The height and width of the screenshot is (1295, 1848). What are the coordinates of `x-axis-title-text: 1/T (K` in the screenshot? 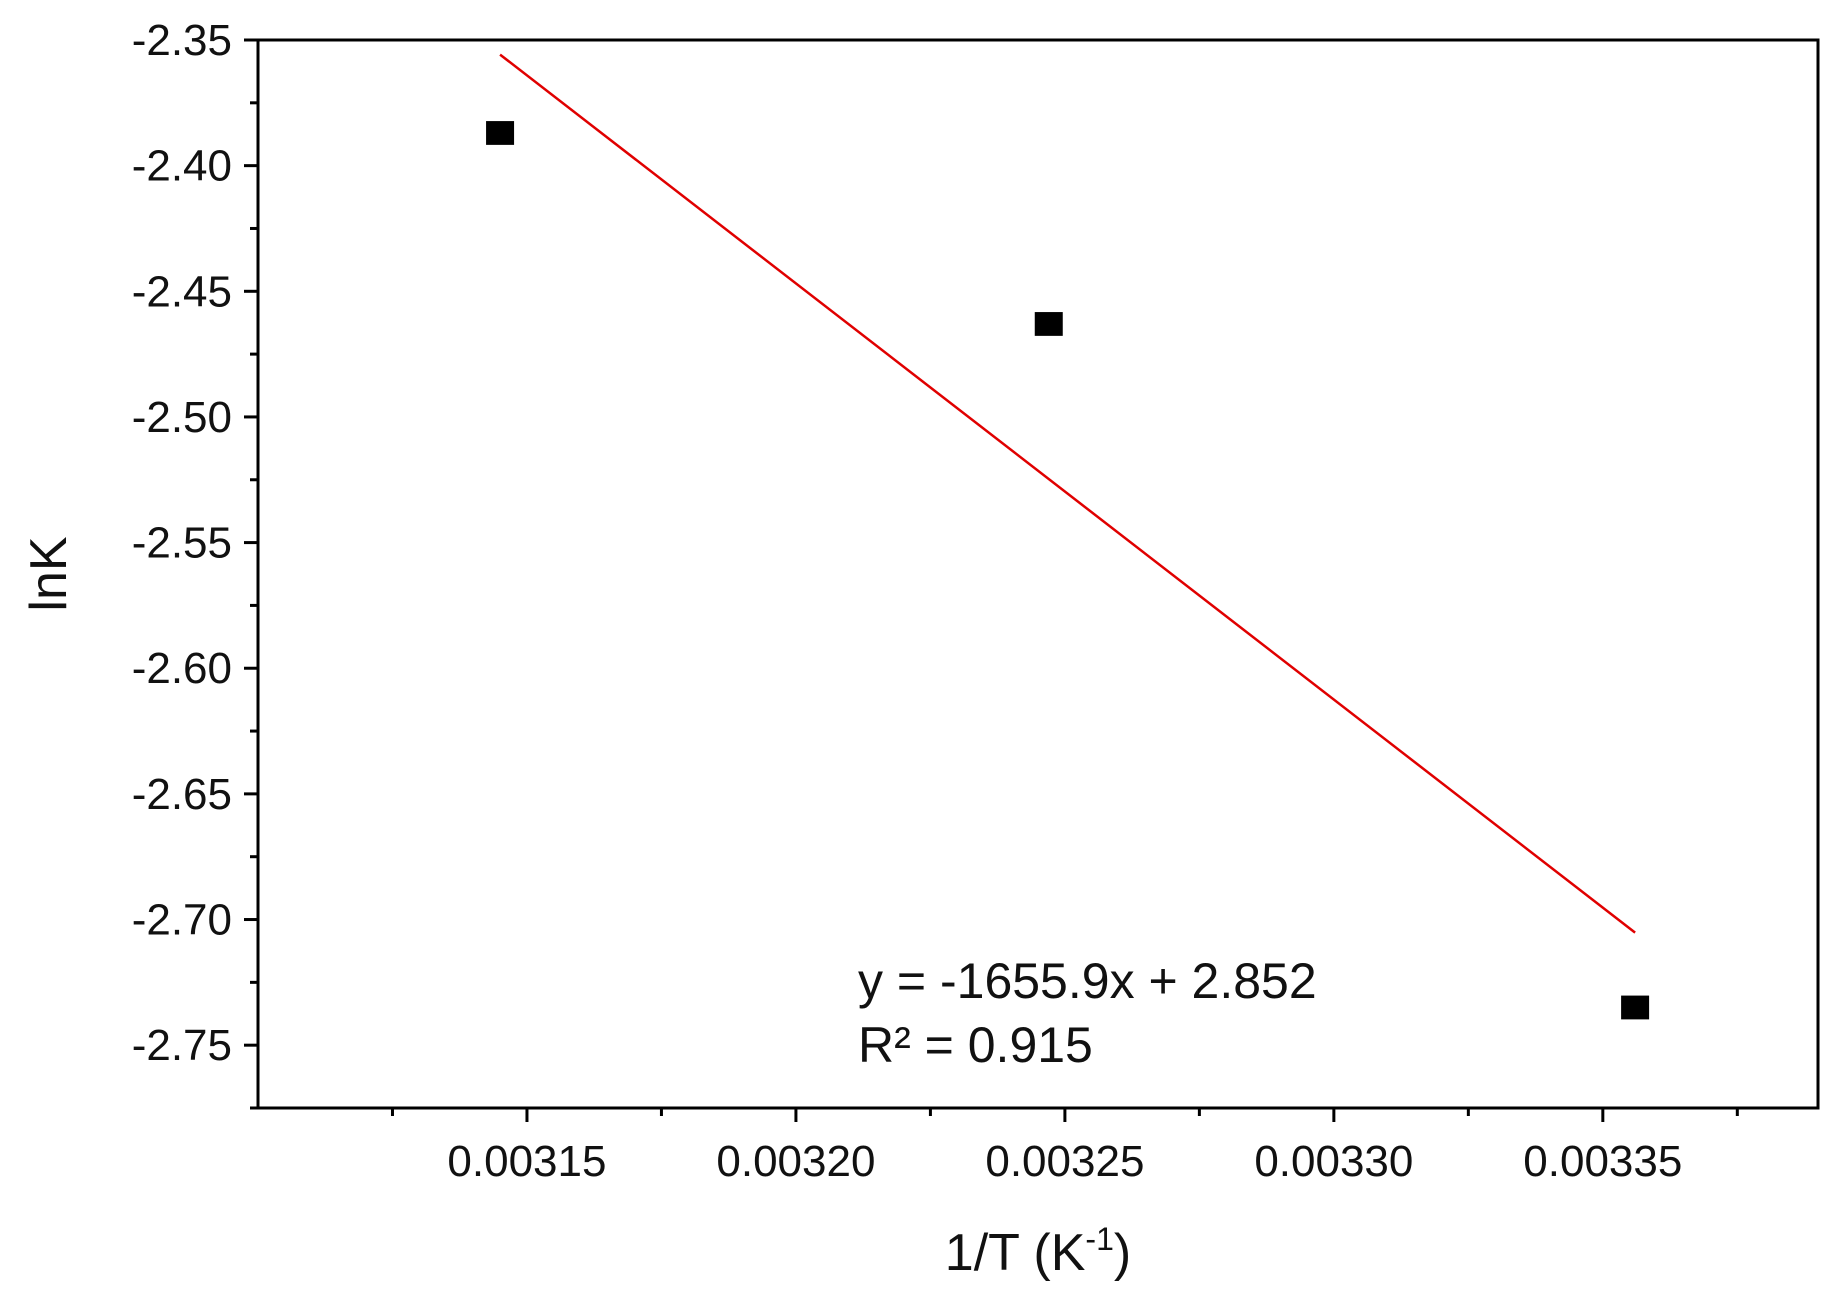 It's located at (1015, 1253).